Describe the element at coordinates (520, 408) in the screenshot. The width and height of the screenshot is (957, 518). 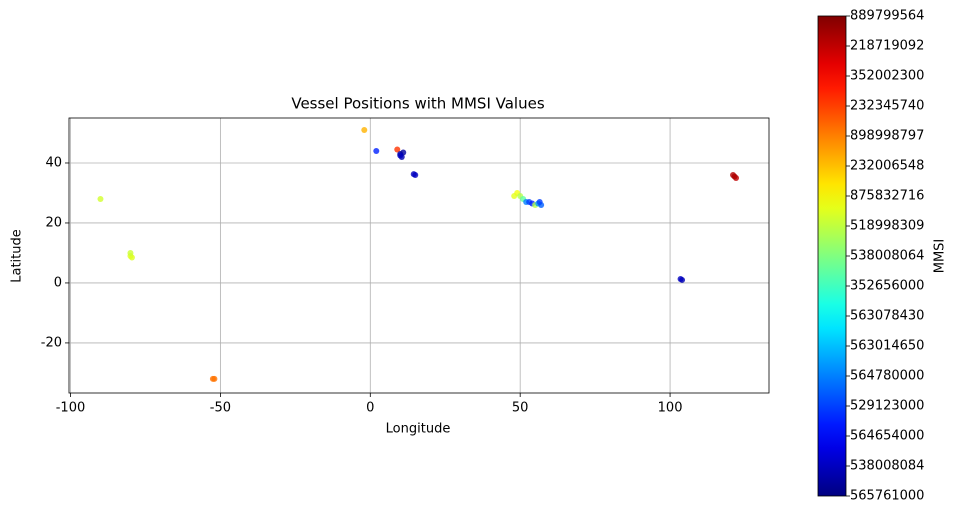
I see `x-tick-label: 50` at that location.